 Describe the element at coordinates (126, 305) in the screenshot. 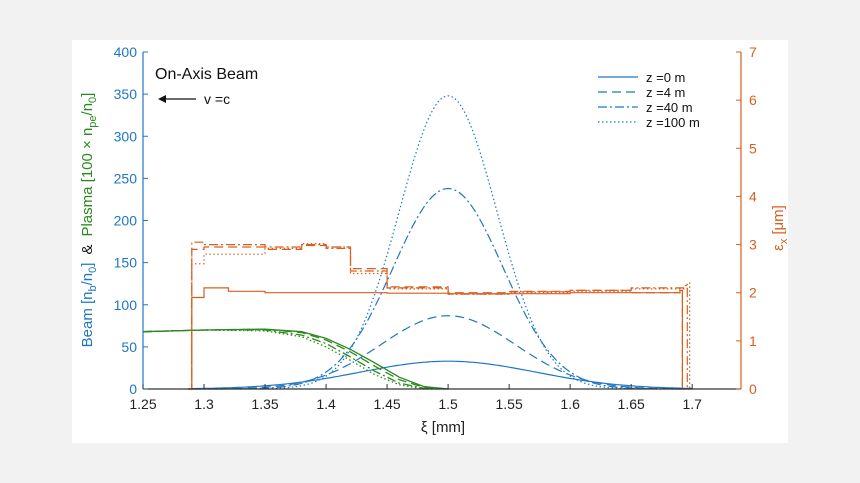

I see `left-y-tick-label: 100` at that location.